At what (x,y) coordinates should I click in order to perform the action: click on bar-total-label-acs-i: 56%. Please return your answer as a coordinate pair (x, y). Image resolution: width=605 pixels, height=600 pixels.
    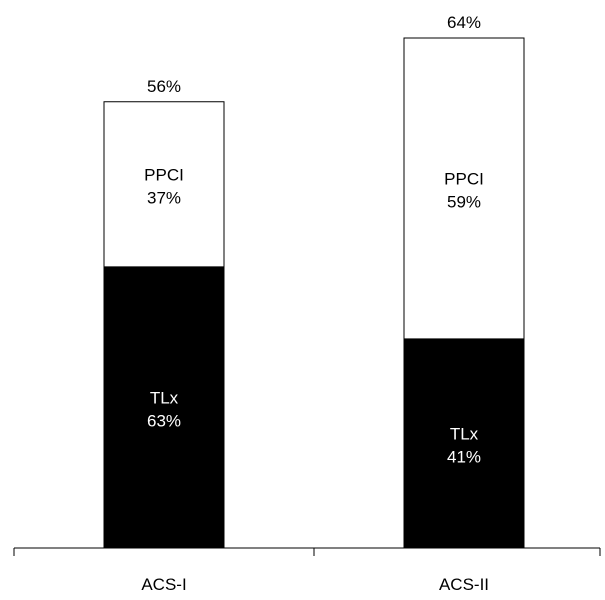
    Looking at the image, I should click on (164, 86).